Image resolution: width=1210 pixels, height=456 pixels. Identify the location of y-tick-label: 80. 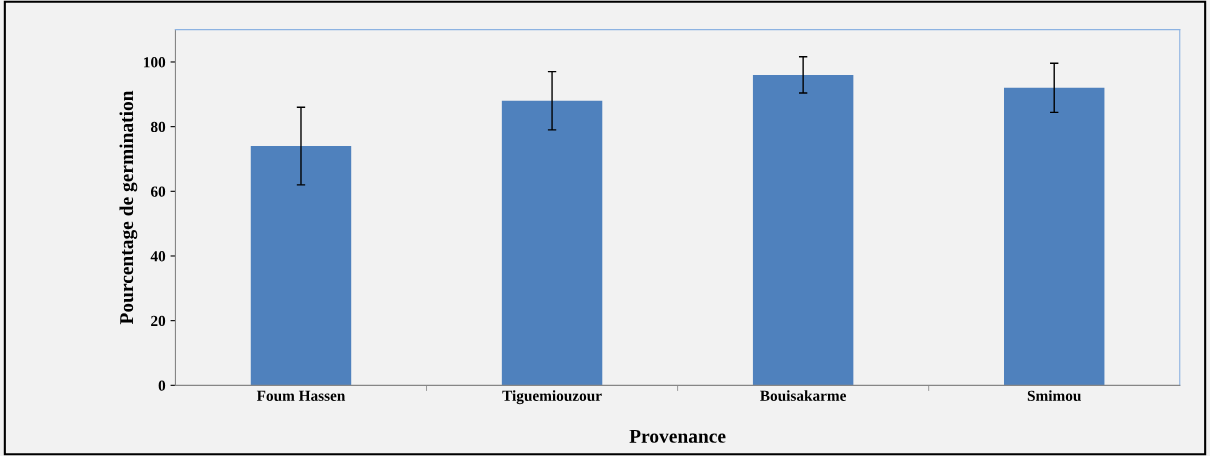
(158, 127).